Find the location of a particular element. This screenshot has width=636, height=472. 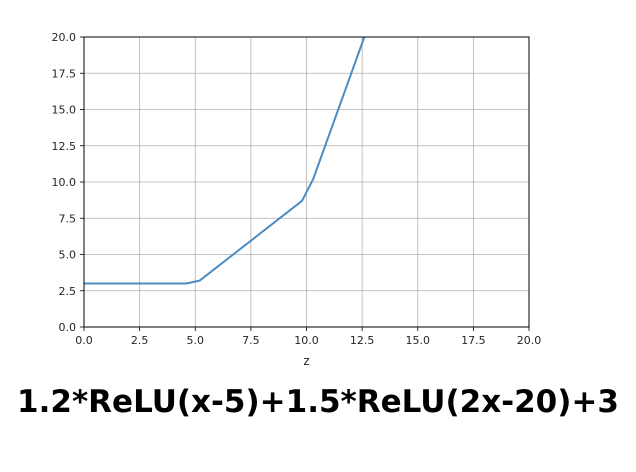

x-axis-label: z is located at coordinates (306, 361).